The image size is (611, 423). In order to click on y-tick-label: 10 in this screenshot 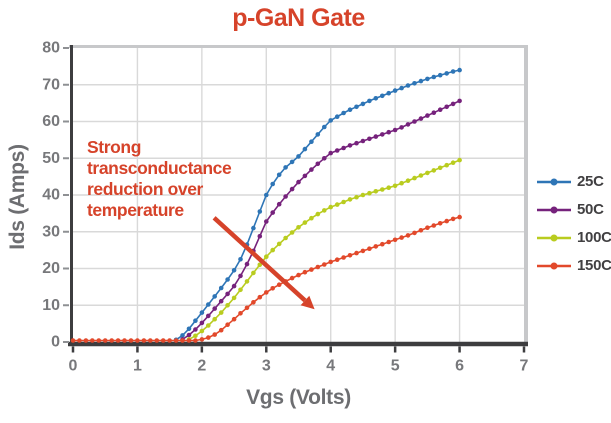, I will do `click(51, 305)`.